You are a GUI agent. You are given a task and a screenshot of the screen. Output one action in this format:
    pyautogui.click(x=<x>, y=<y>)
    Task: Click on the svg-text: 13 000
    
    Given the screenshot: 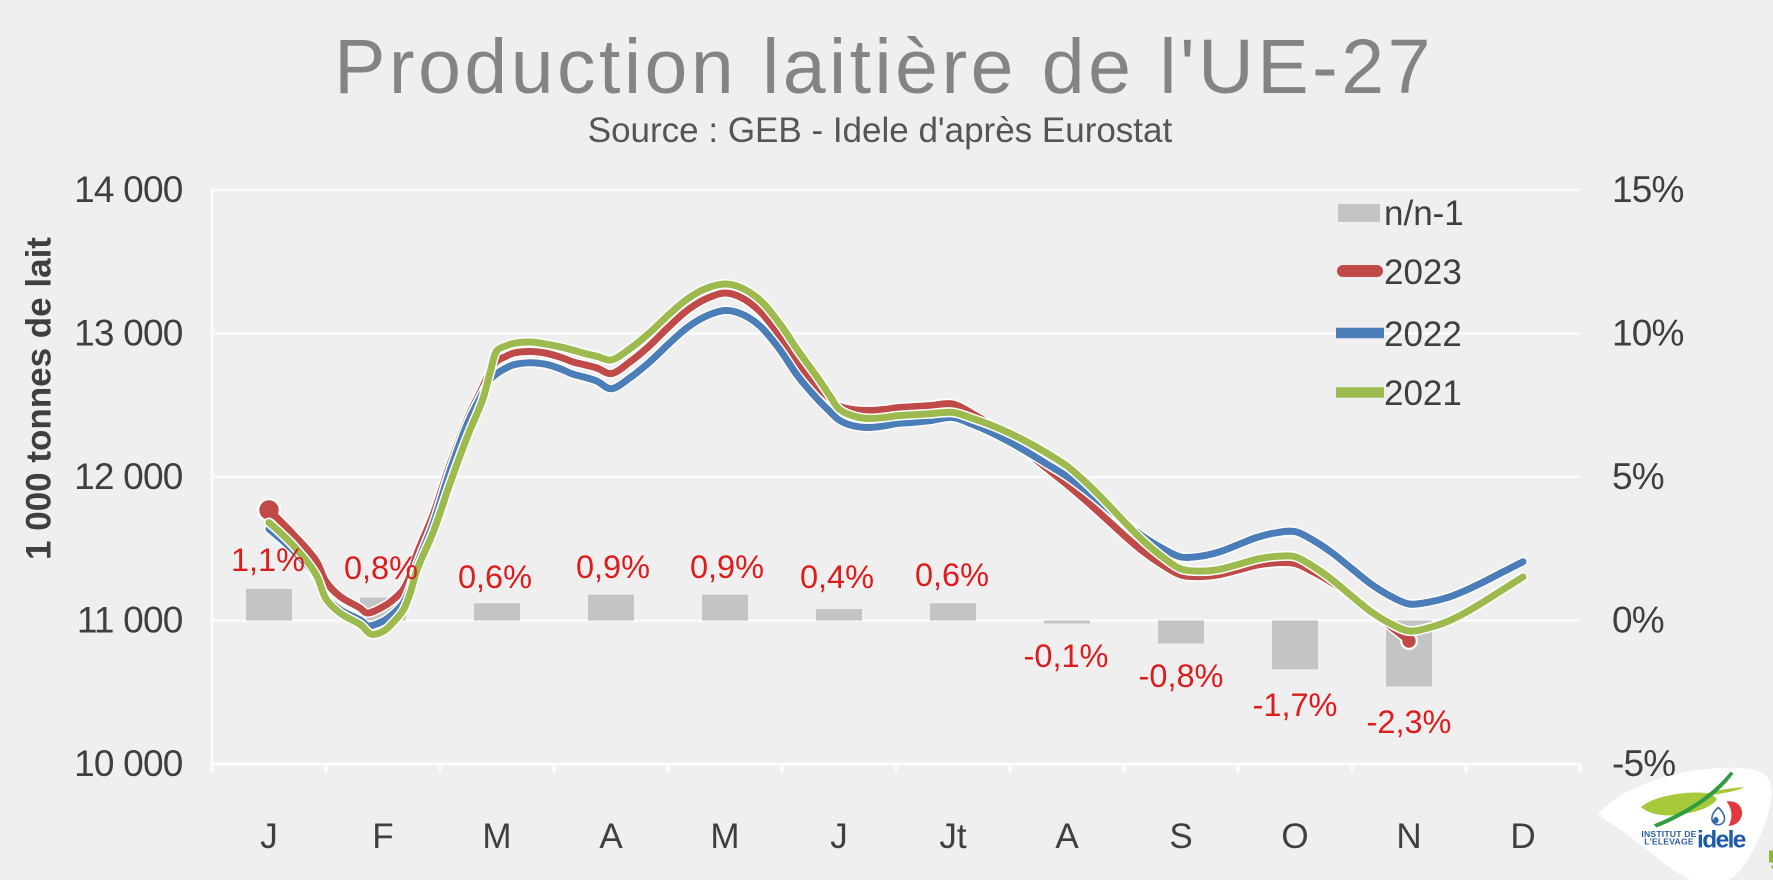 What is the action you would take?
    pyautogui.click(x=128, y=333)
    